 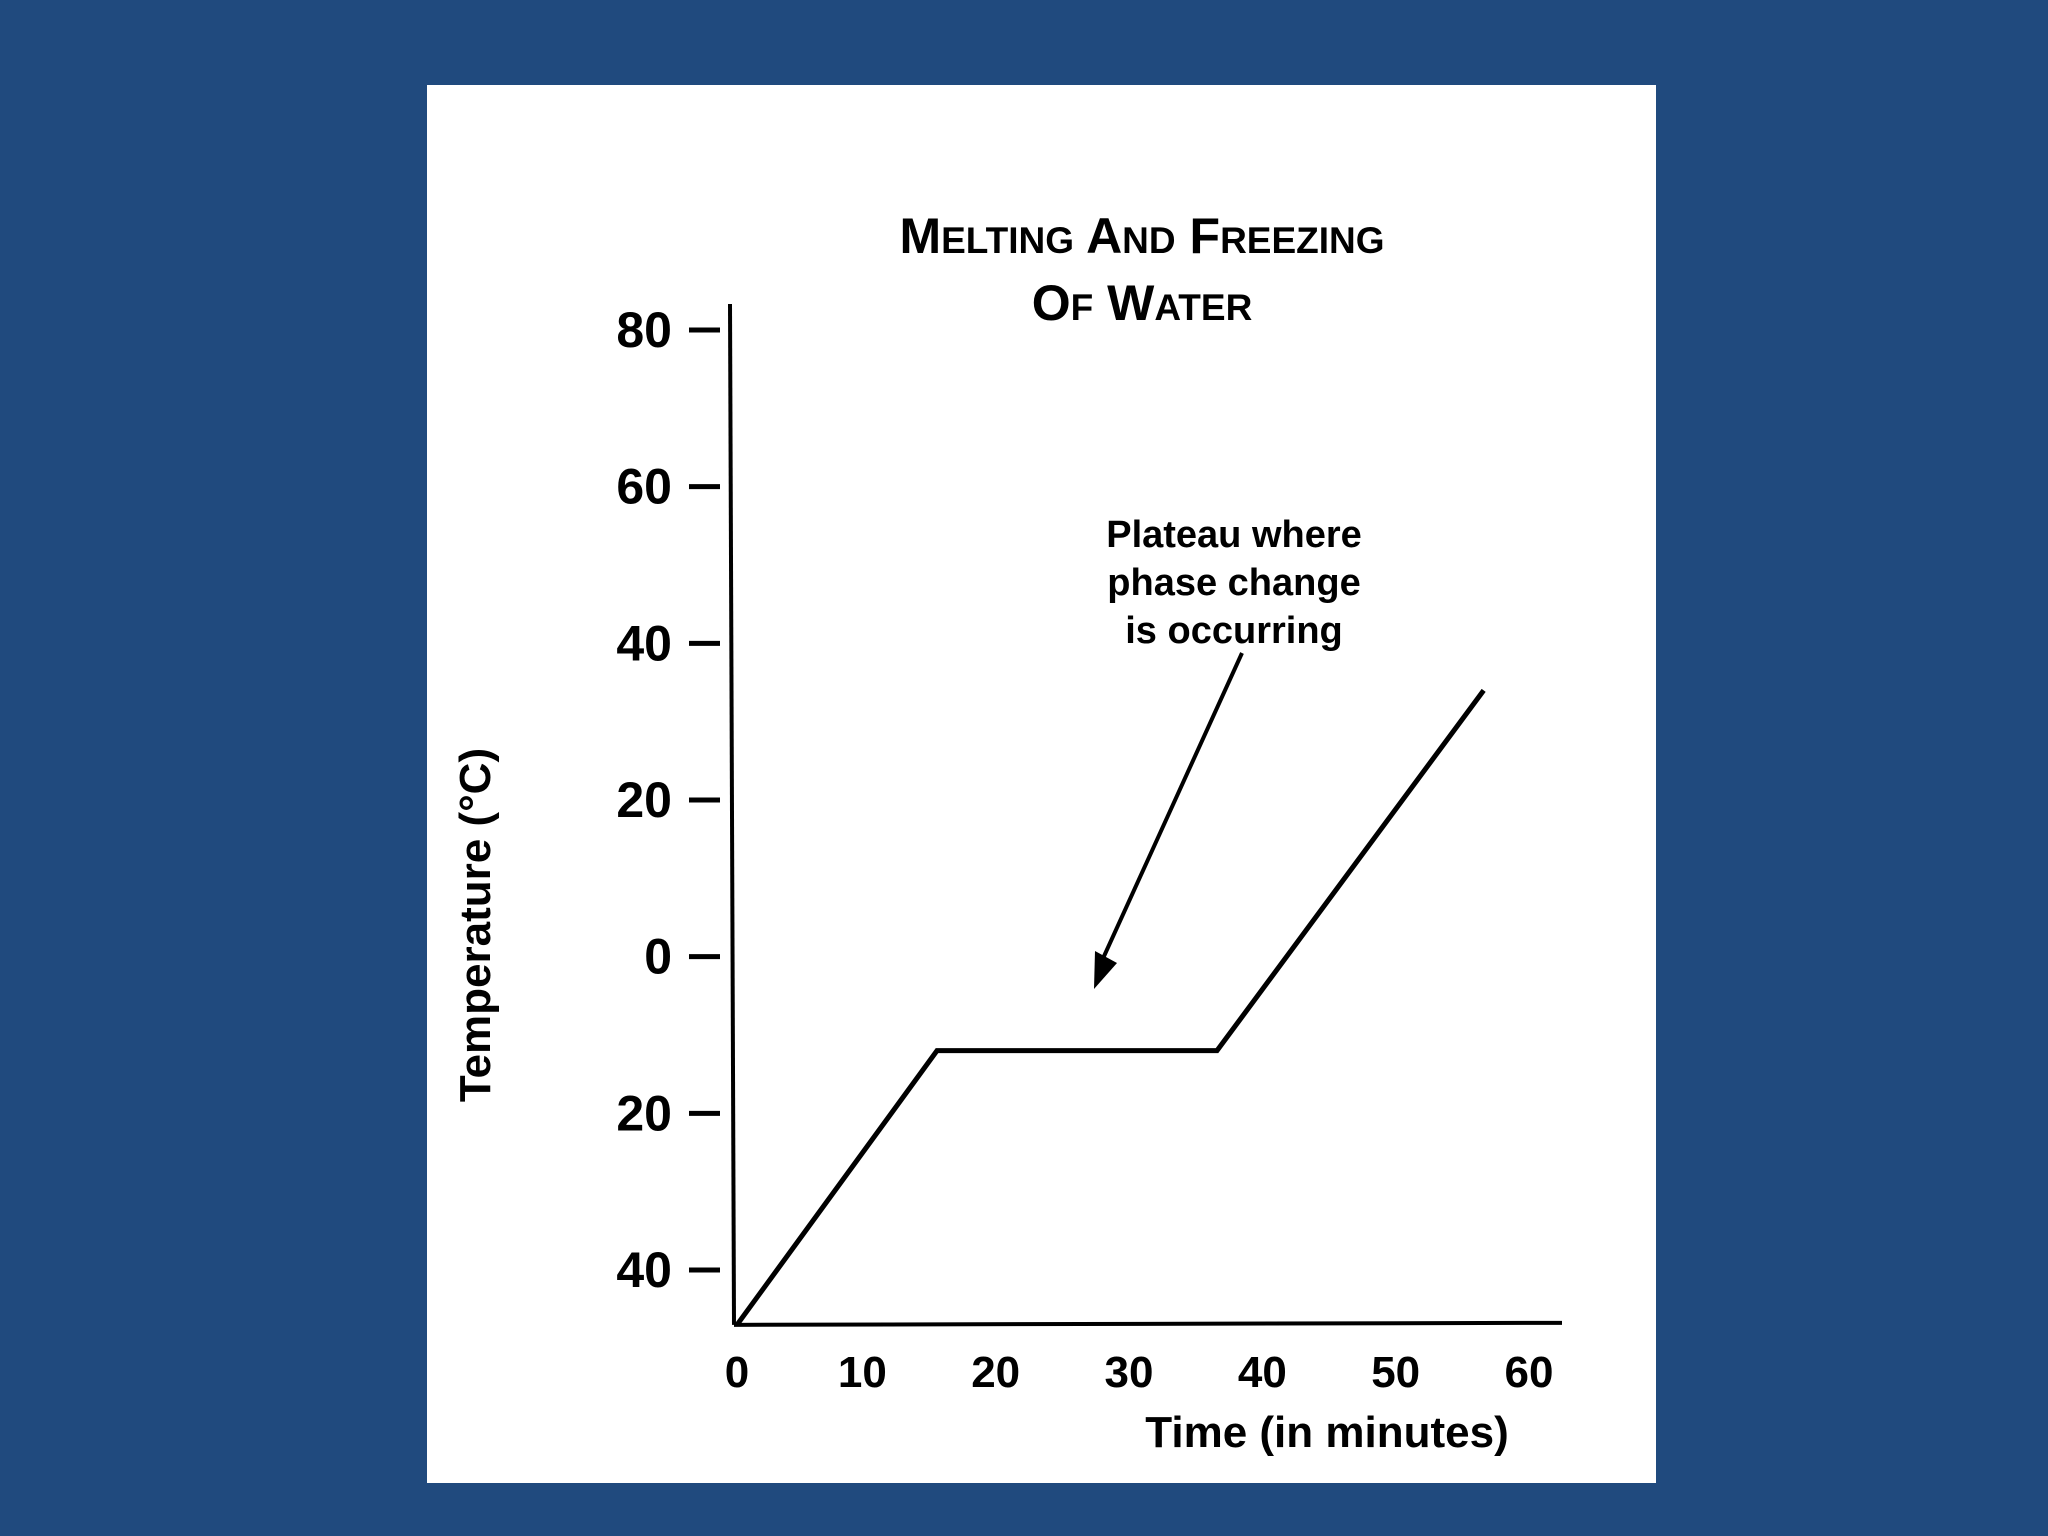 I want to click on y-axis-ticks: 80 60 40 20 0 20 40, so click(x=668, y=800).